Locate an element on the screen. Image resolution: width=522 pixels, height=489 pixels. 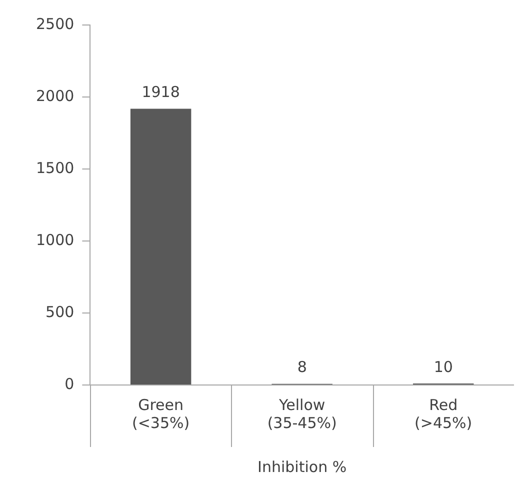
x-axis-title: Inhibition % is located at coordinates (302, 467).